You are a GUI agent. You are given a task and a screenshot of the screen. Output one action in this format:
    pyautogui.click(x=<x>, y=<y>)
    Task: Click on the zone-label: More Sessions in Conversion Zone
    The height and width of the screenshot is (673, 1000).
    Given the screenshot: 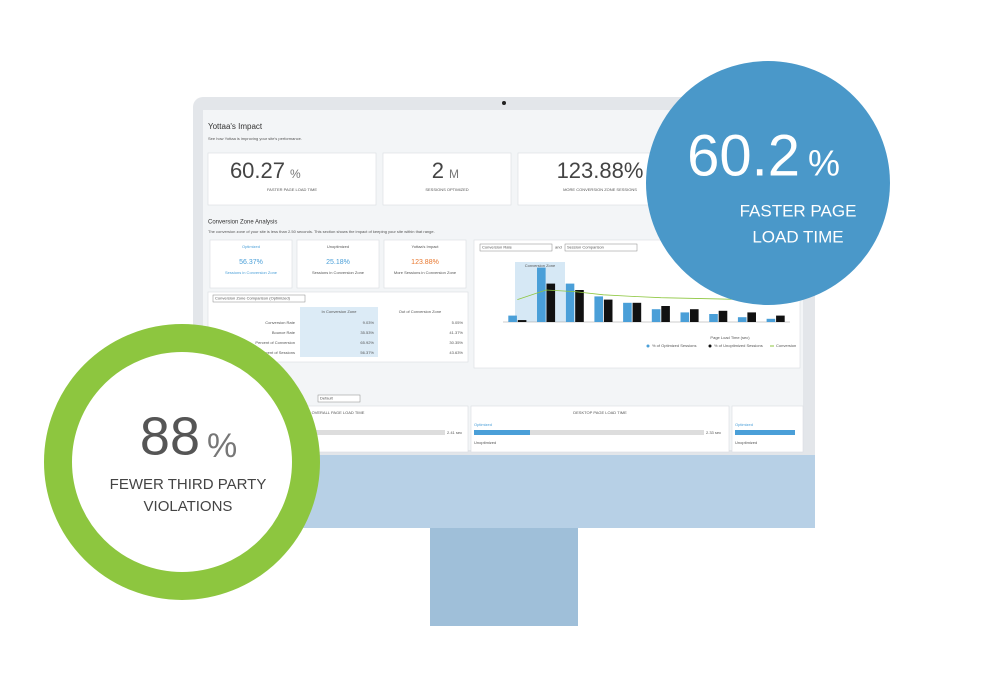 What is the action you would take?
    pyautogui.click(x=425, y=272)
    